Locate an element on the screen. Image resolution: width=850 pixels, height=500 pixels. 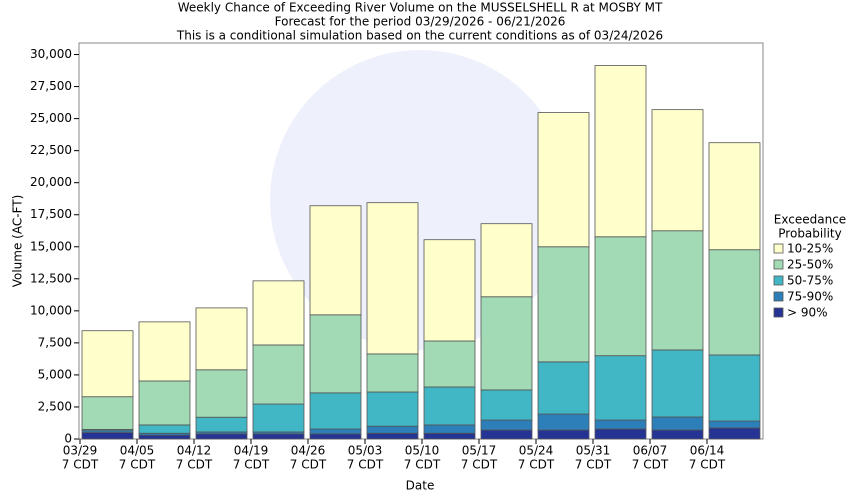
x-tick-label: 03/29 is located at coordinates (80, 451).